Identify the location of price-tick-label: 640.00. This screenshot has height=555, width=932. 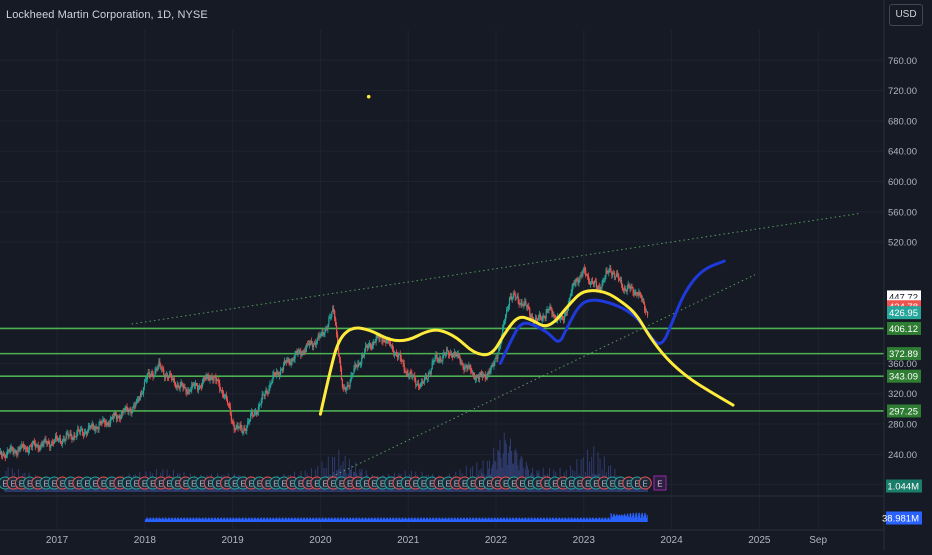
(902, 152).